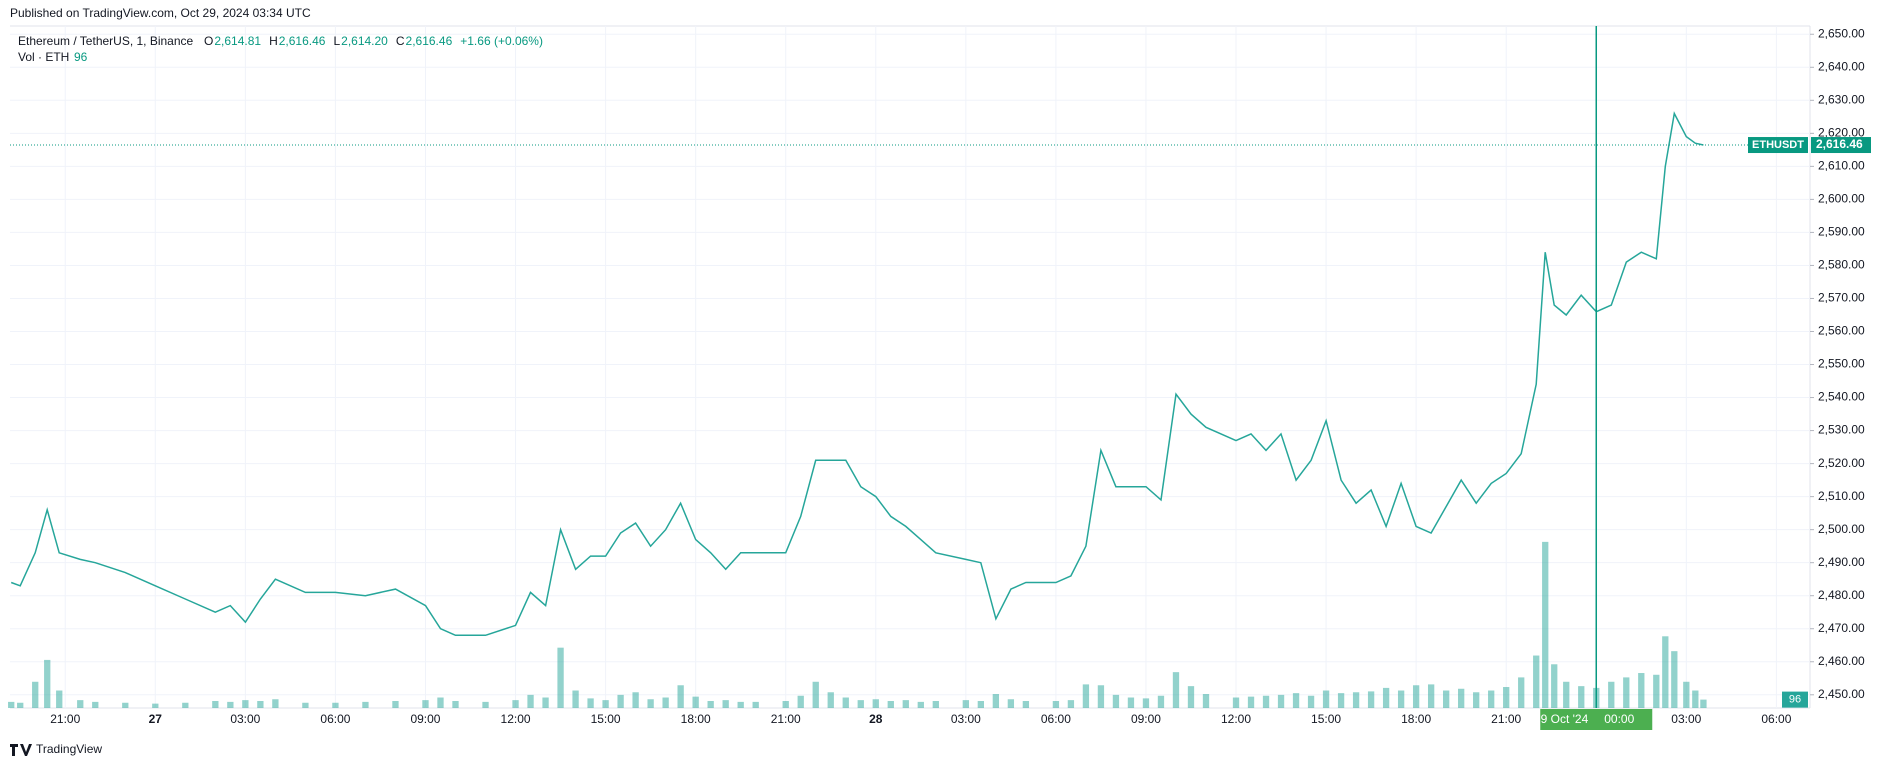 This screenshot has width=1882, height=768. I want to click on volume-legend-value: 96, so click(81, 57).